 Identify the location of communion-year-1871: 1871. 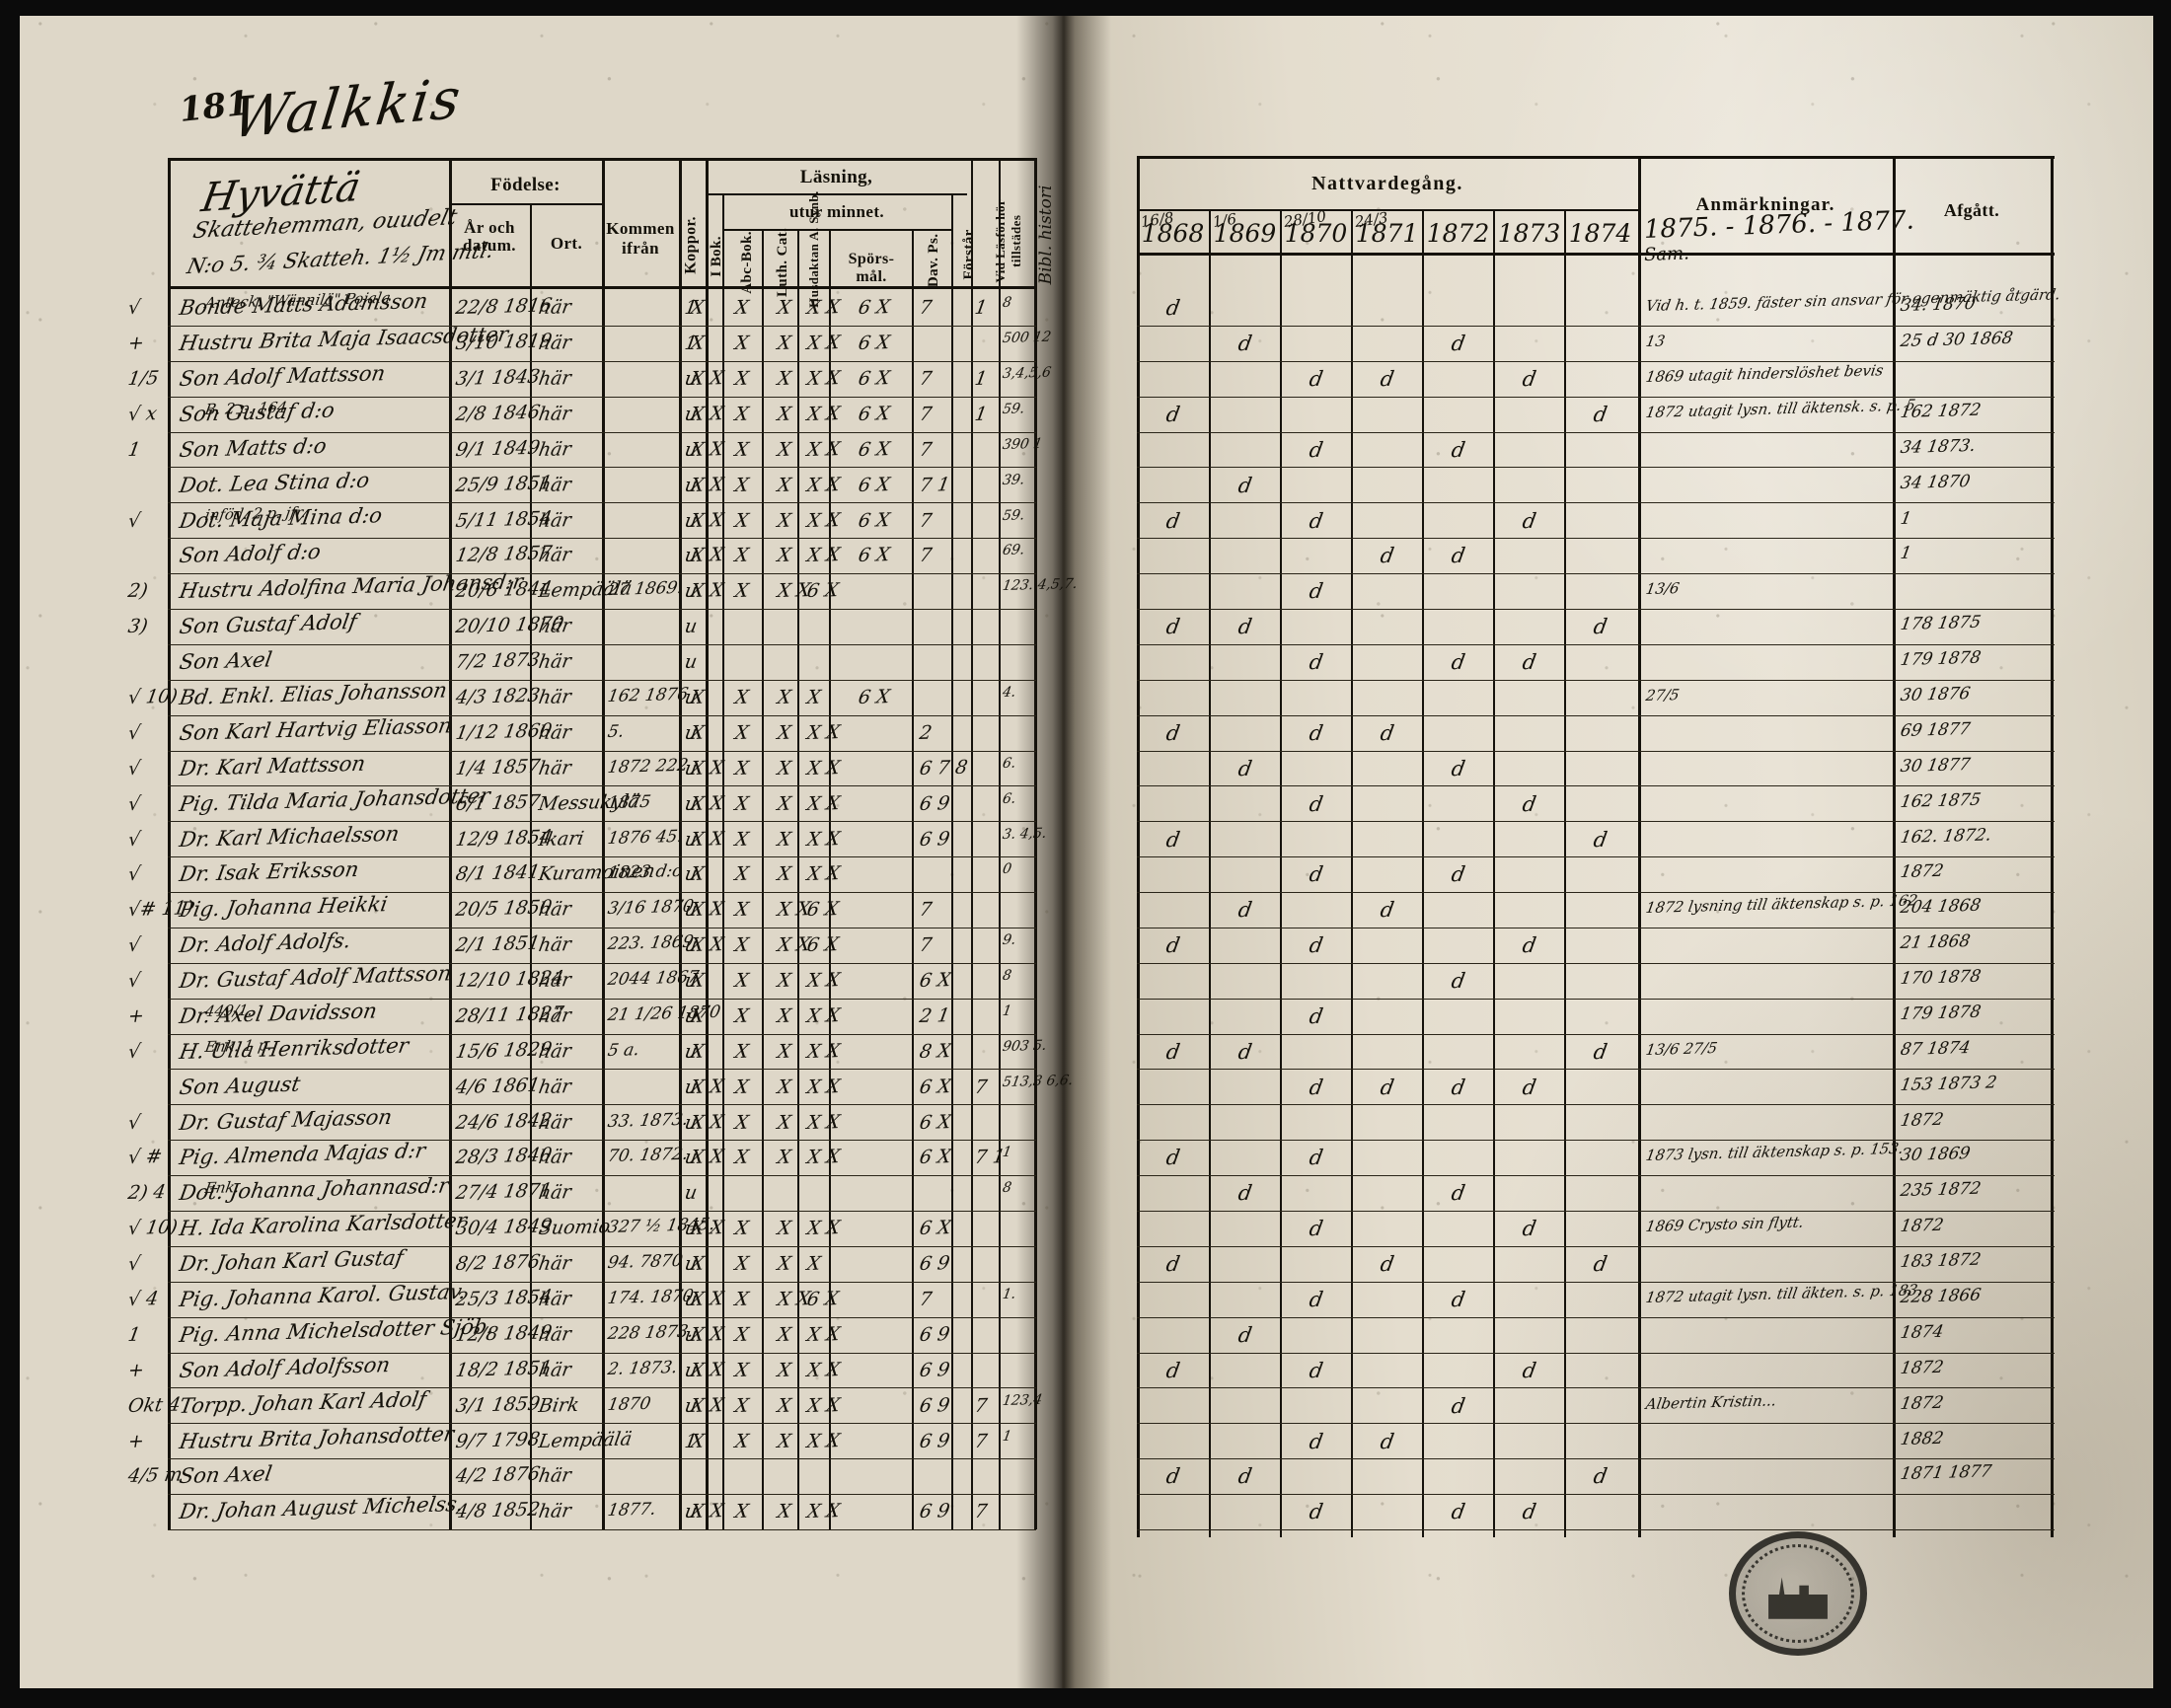
(1387, 233).